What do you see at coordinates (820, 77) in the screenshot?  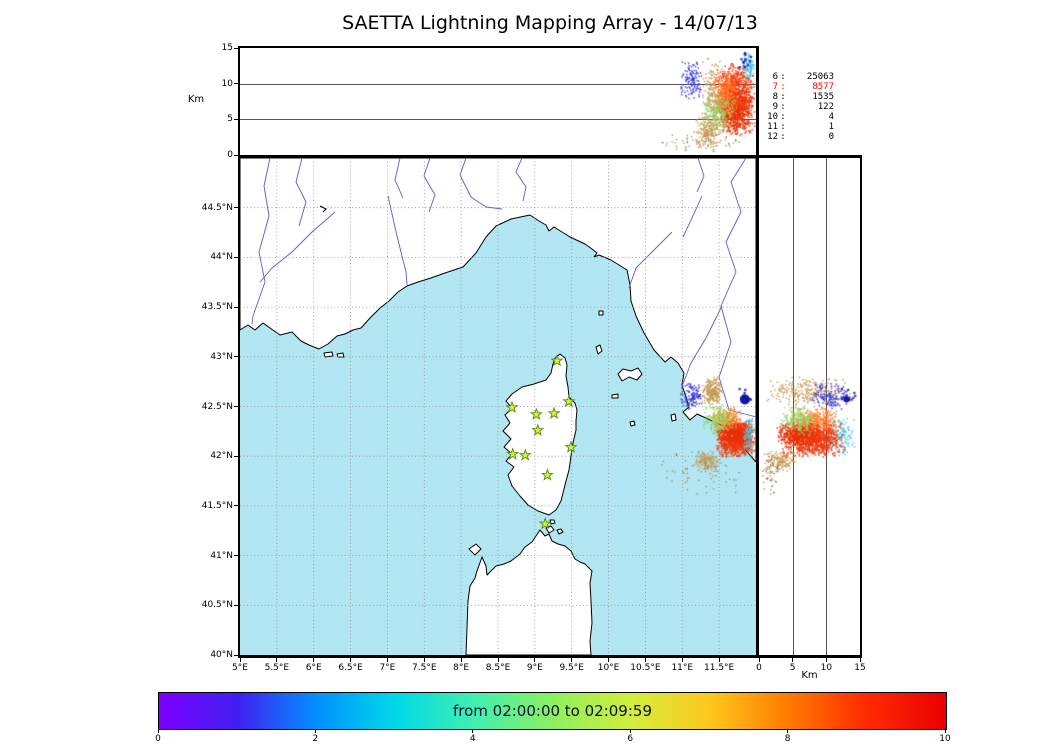 I see `stats-value: 25063` at bounding box center [820, 77].